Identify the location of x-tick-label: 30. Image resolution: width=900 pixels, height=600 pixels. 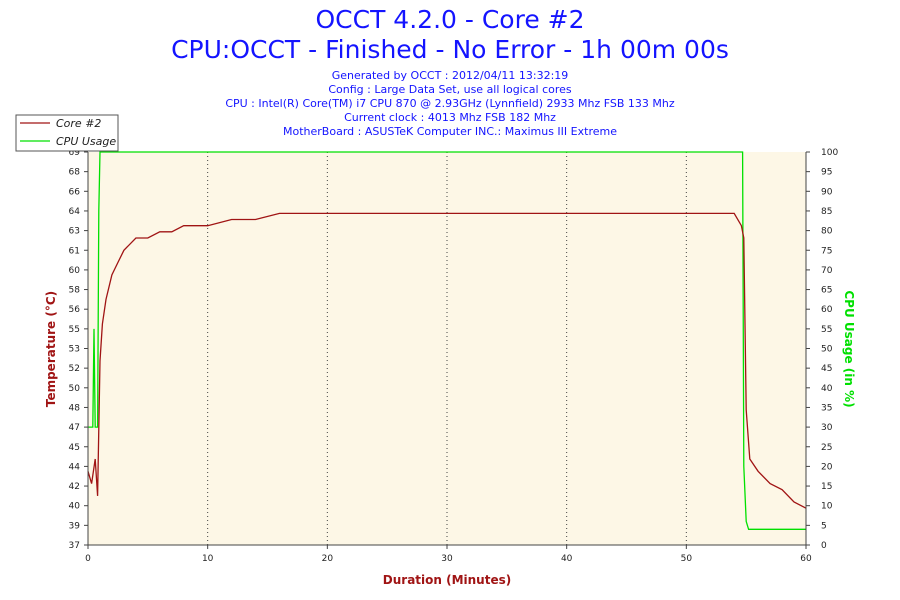
(447, 559).